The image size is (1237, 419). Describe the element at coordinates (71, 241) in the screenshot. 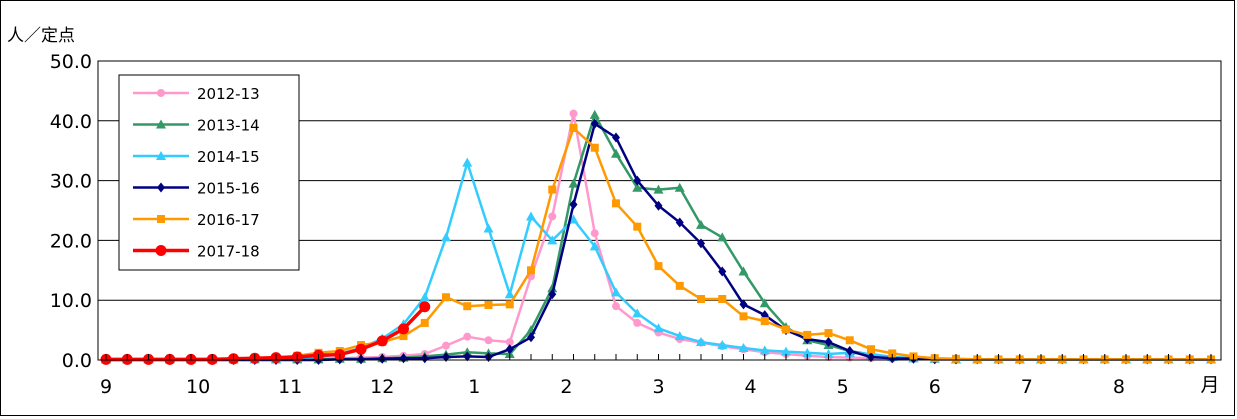

I see `y-tick-label: 20.0` at that location.